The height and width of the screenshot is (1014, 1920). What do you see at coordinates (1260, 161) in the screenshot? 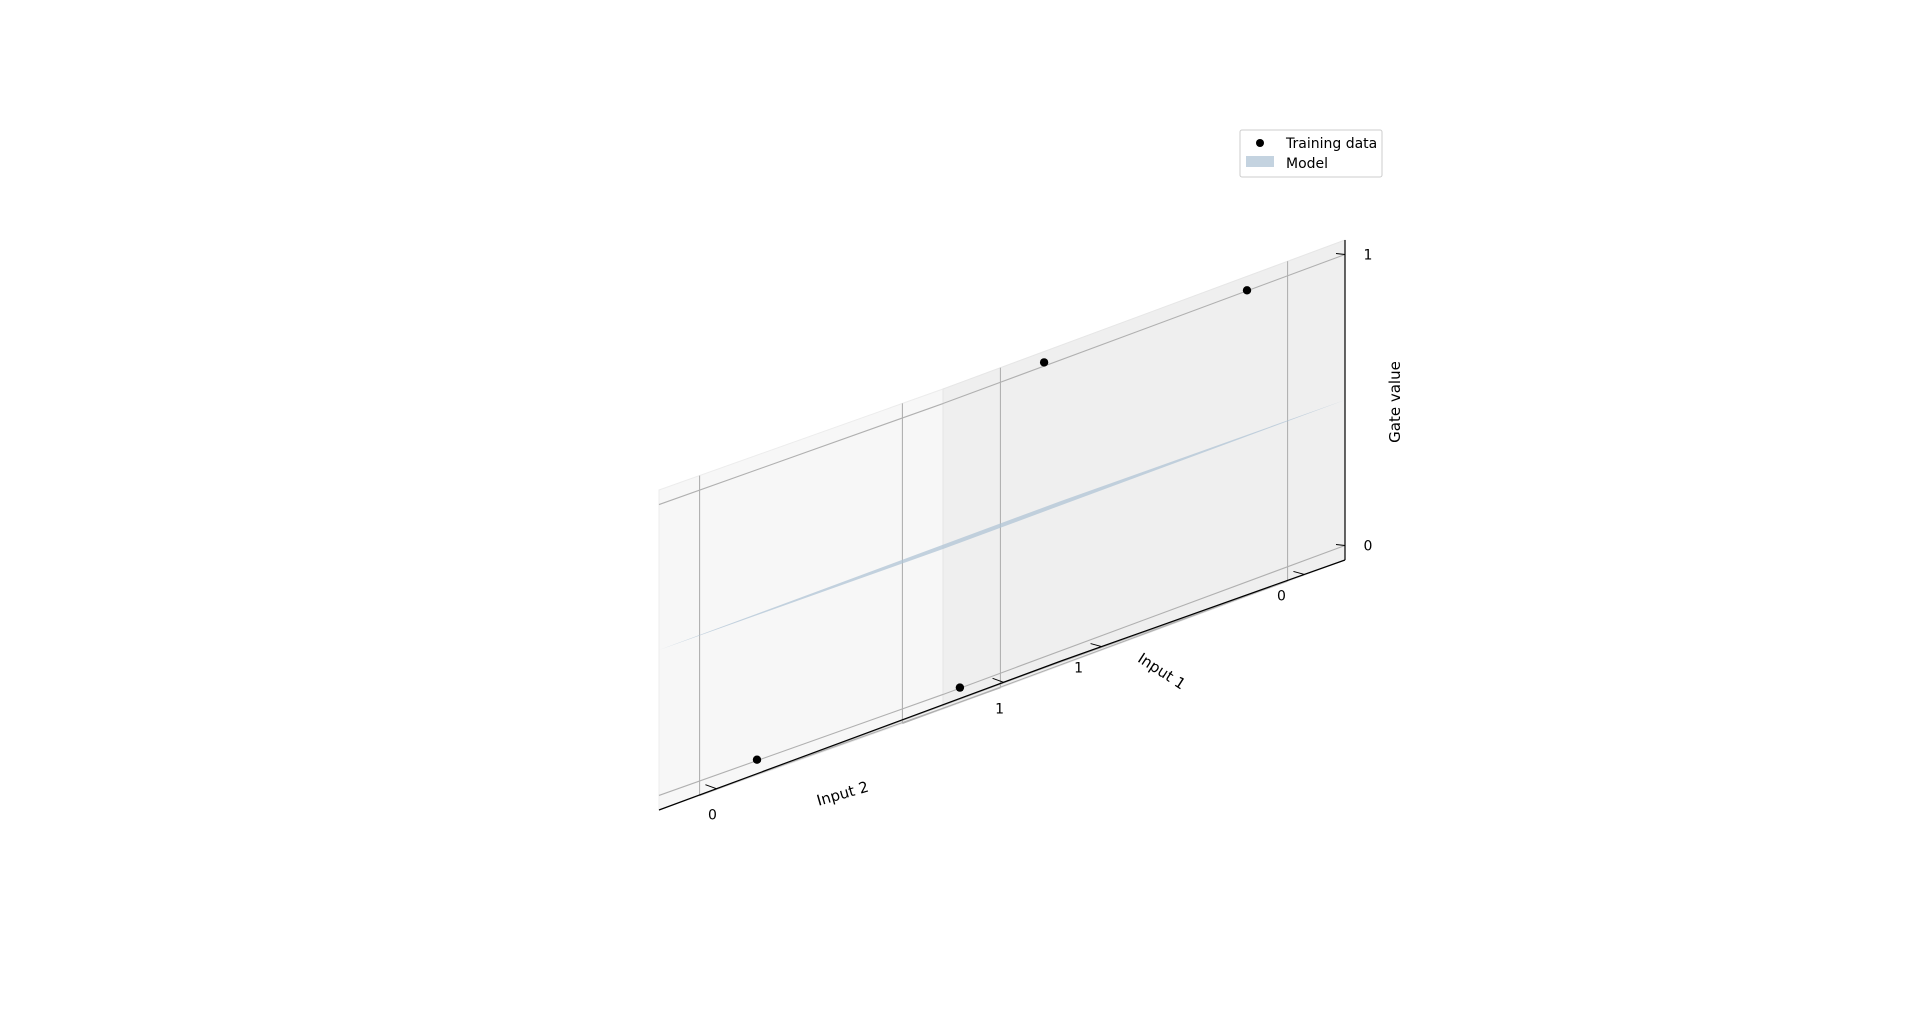
I see `legend-patch-model` at bounding box center [1260, 161].